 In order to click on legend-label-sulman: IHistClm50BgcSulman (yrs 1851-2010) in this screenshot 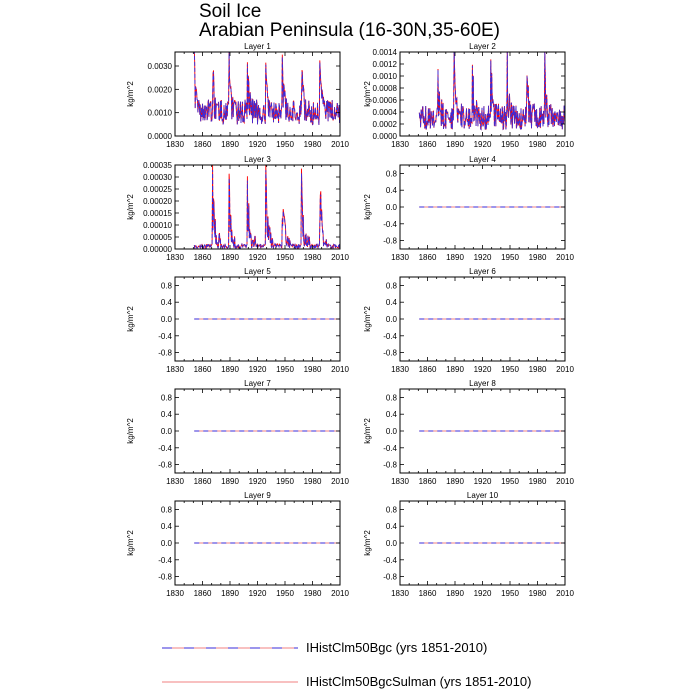, I will do `click(419, 681)`.